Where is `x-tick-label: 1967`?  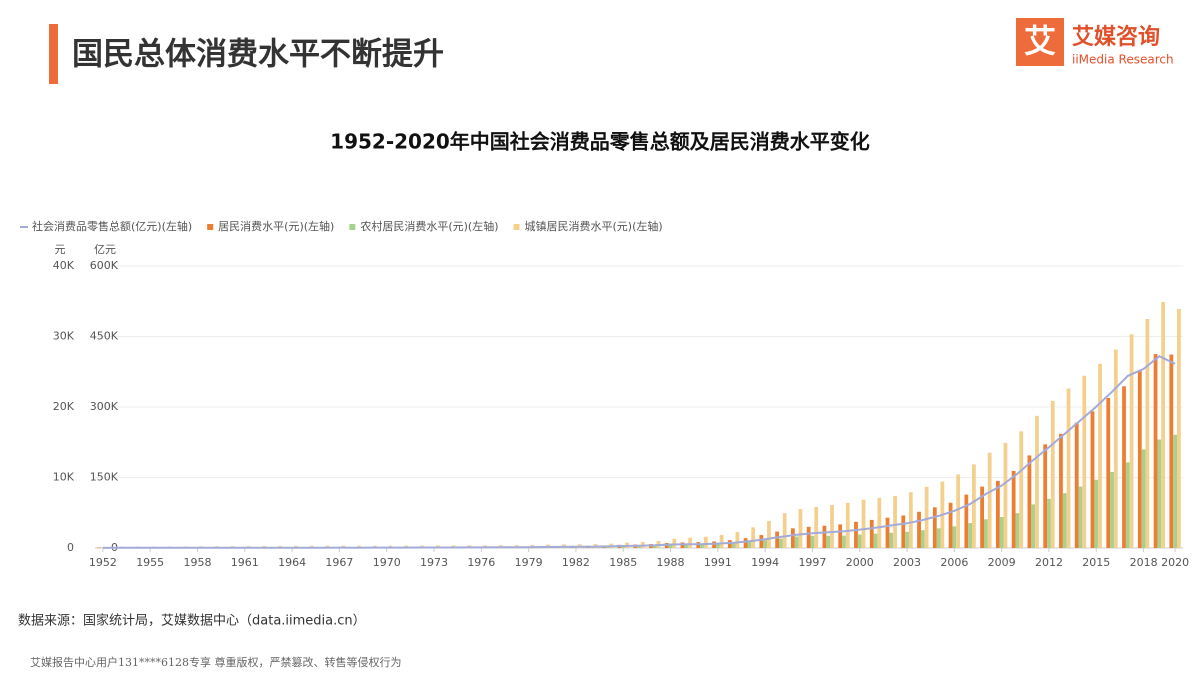 x-tick-label: 1967 is located at coordinates (339, 562).